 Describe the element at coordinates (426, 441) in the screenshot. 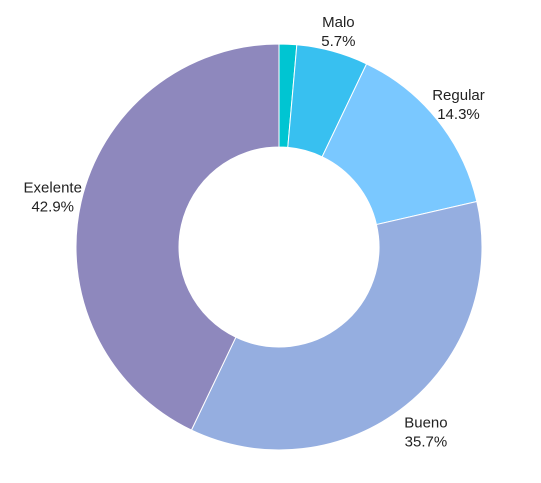

I see `slice-label-pct-4: 35.7%` at that location.